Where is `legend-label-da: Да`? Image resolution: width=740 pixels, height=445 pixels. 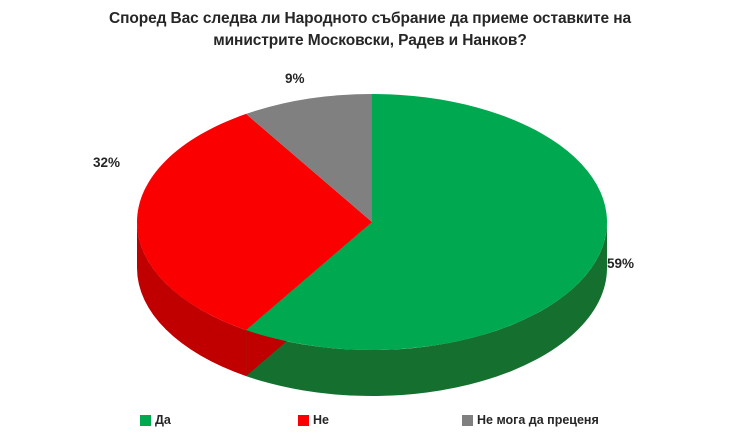 legend-label-da: Да is located at coordinates (163, 419).